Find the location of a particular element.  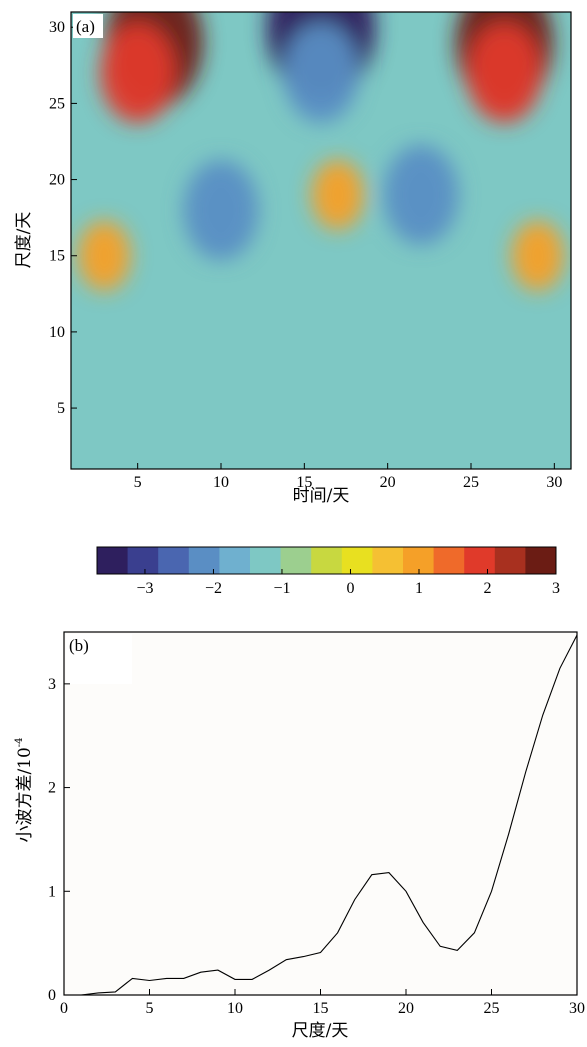

heatmap-x-tick-label: 20 is located at coordinates (388, 482).